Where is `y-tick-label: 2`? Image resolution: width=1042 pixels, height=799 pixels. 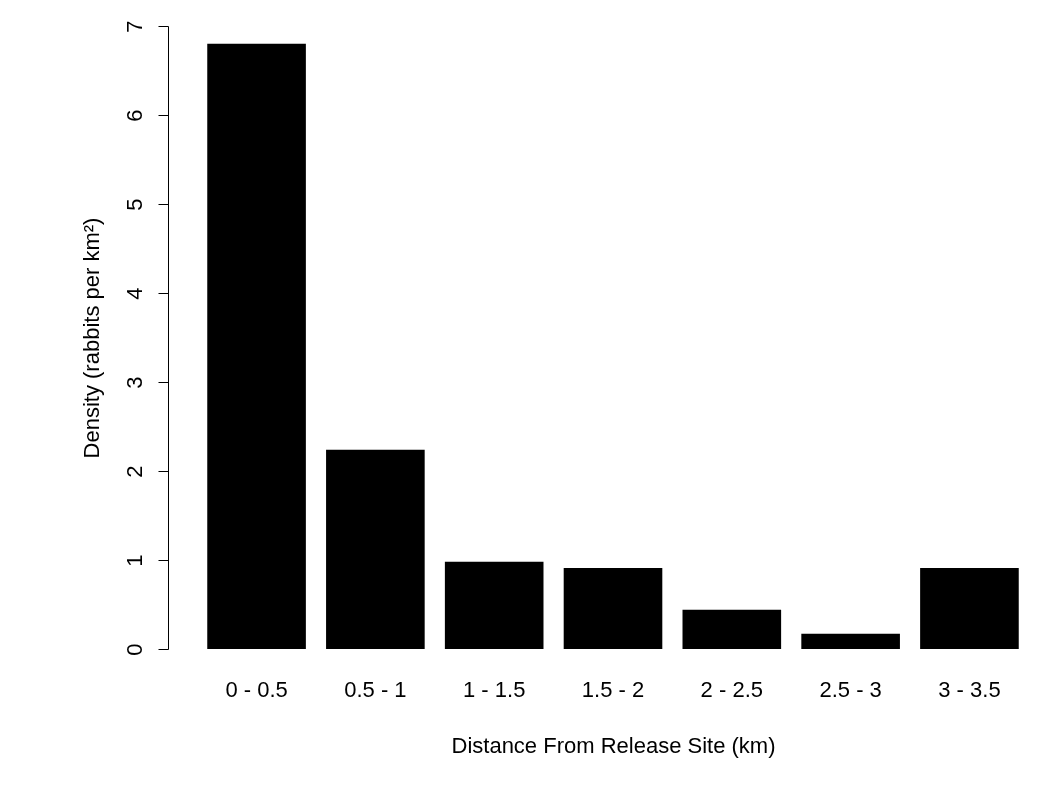
y-tick-label: 2 is located at coordinates (134, 471).